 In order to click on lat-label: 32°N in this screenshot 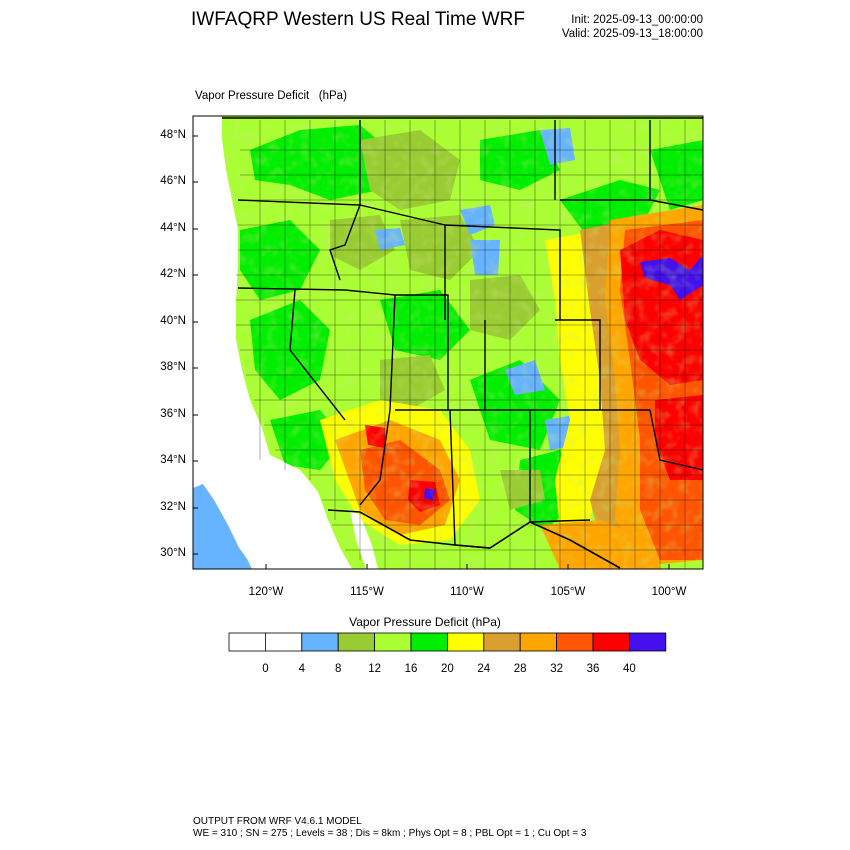, I will do `click(173, 507)`.